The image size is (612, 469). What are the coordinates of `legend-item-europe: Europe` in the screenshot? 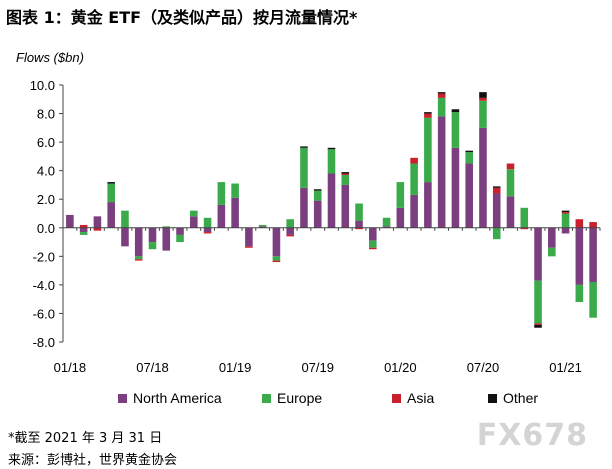 It's located at (292, 398).